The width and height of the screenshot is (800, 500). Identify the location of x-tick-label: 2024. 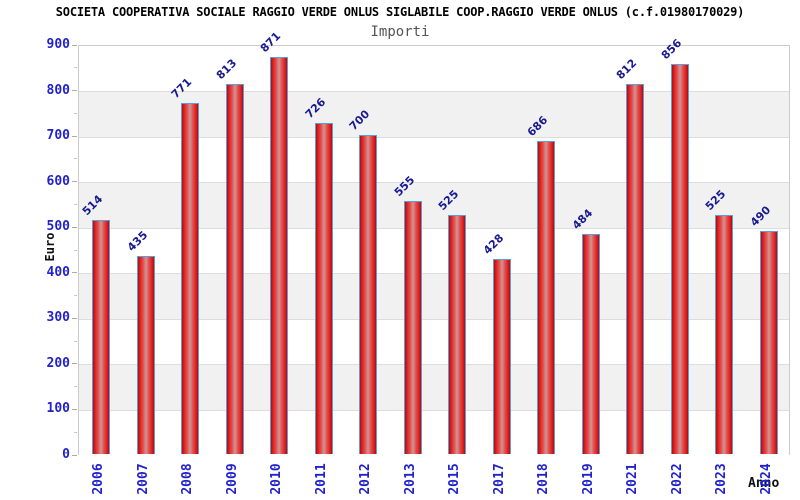
(766, 479).